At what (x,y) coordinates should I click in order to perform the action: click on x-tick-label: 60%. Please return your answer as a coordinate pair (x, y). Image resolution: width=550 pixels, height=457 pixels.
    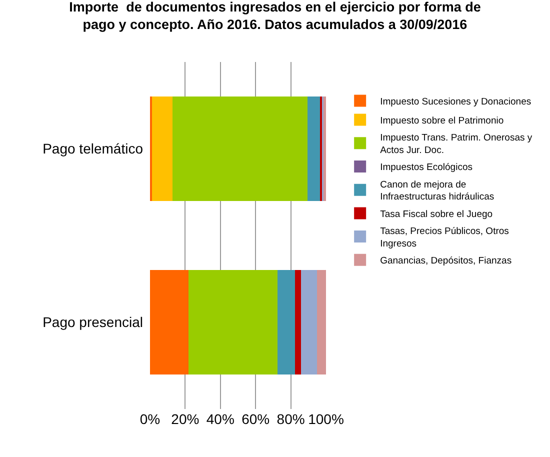
    Looking at the image, I should click on (256, 419).